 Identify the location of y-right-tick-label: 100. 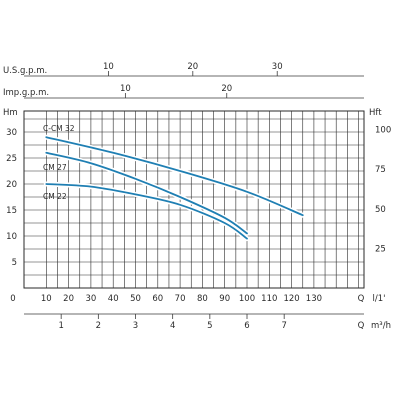
(383, 131).